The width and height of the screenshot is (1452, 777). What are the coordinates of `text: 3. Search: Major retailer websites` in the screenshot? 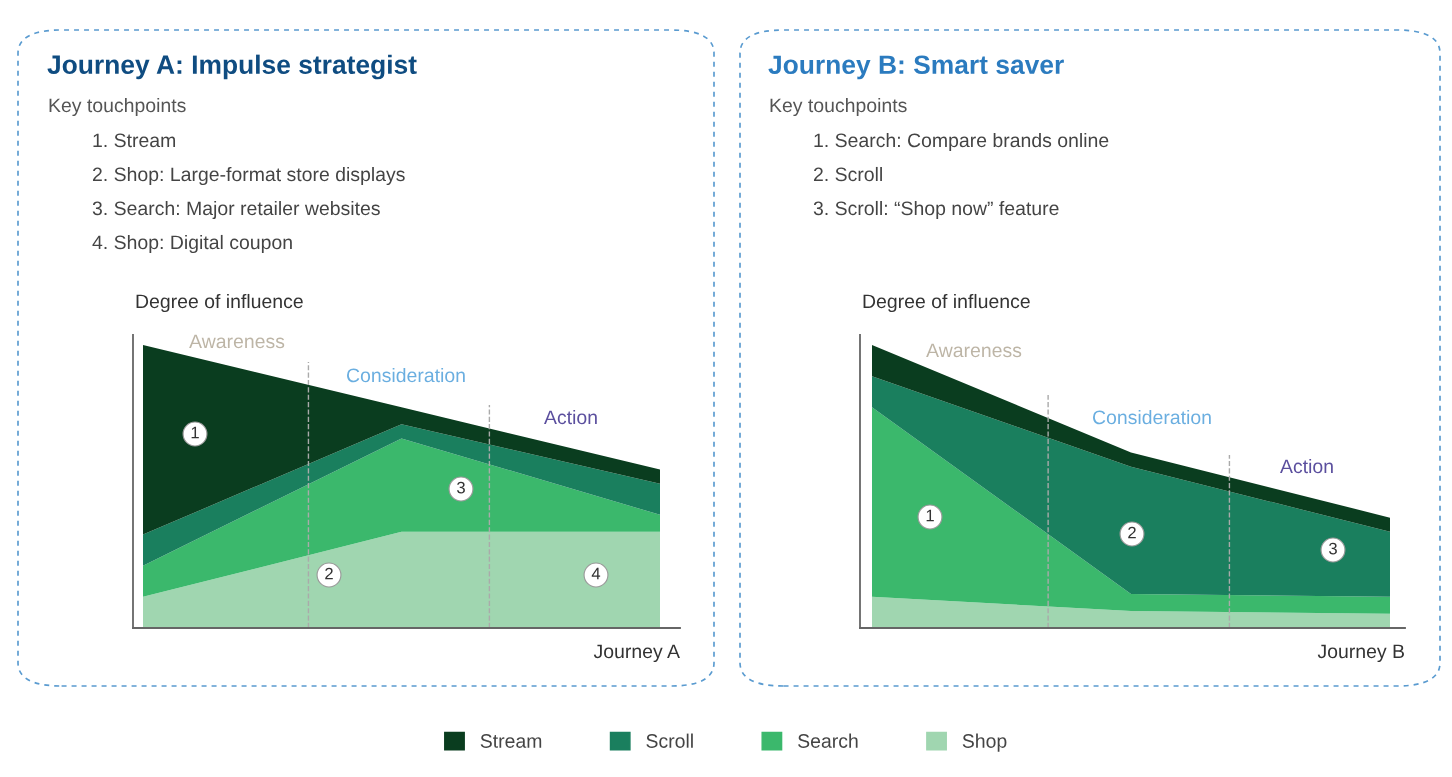 It's located at (236, 210).